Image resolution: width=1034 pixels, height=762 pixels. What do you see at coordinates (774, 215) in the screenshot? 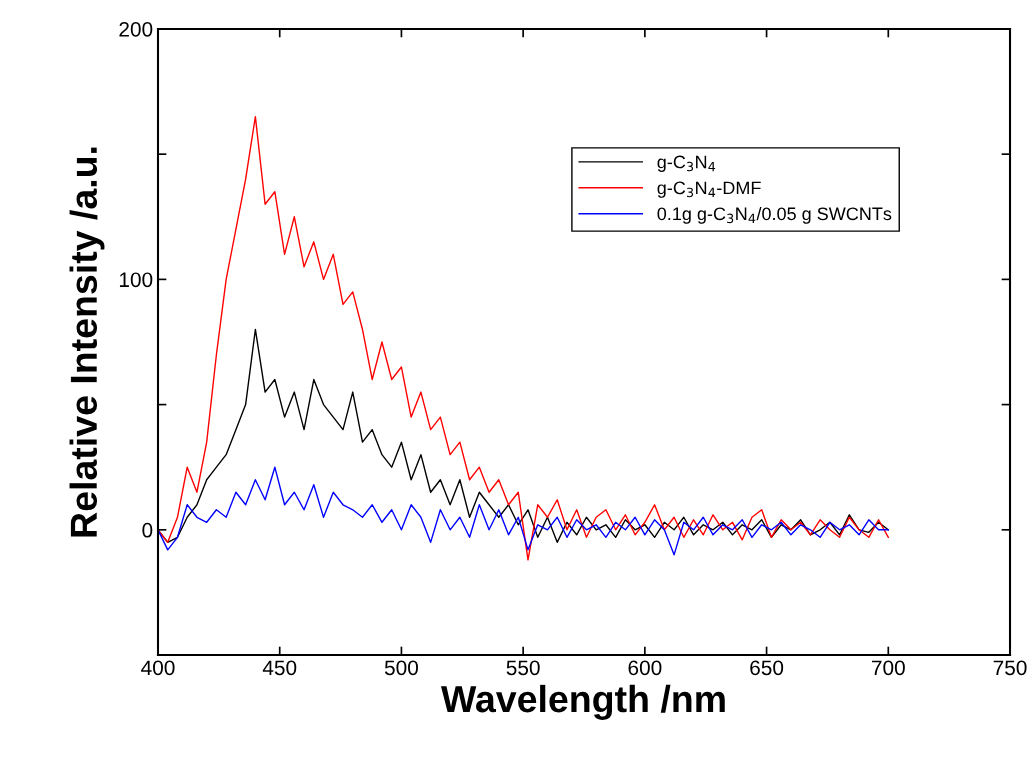
I see `legend-label: 0.1g g-C$_{3}$N$_{4}$/0.05 g SWCNTs` at bounding box center [774, 215].